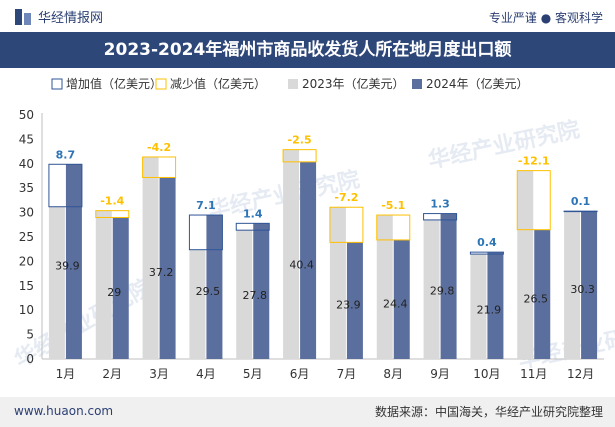 The image size is (615, 427). Describe the element at coordinates (112, 201) in the screenshot. I see `change-label: -1.4` at that location.